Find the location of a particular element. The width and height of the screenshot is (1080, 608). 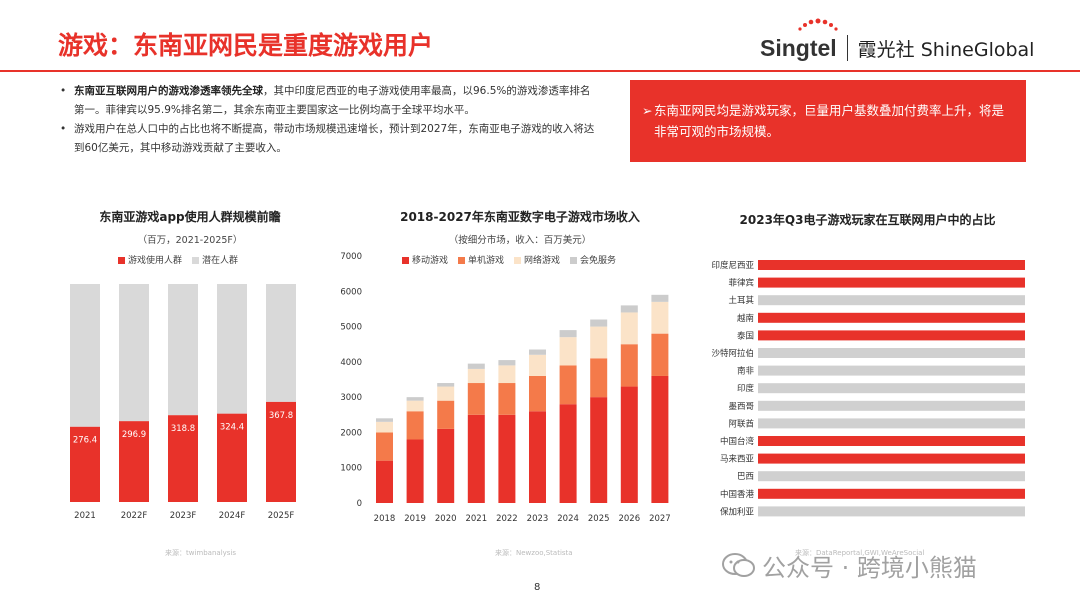

data-label: 324.4 is located at coordinates (232, 428).